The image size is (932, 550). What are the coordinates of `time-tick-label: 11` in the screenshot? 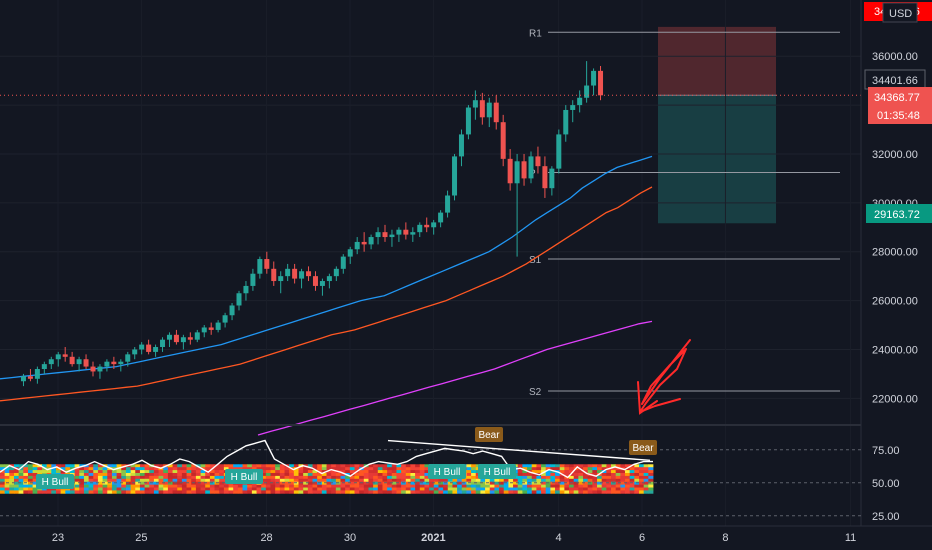 It's located at (850, 538).